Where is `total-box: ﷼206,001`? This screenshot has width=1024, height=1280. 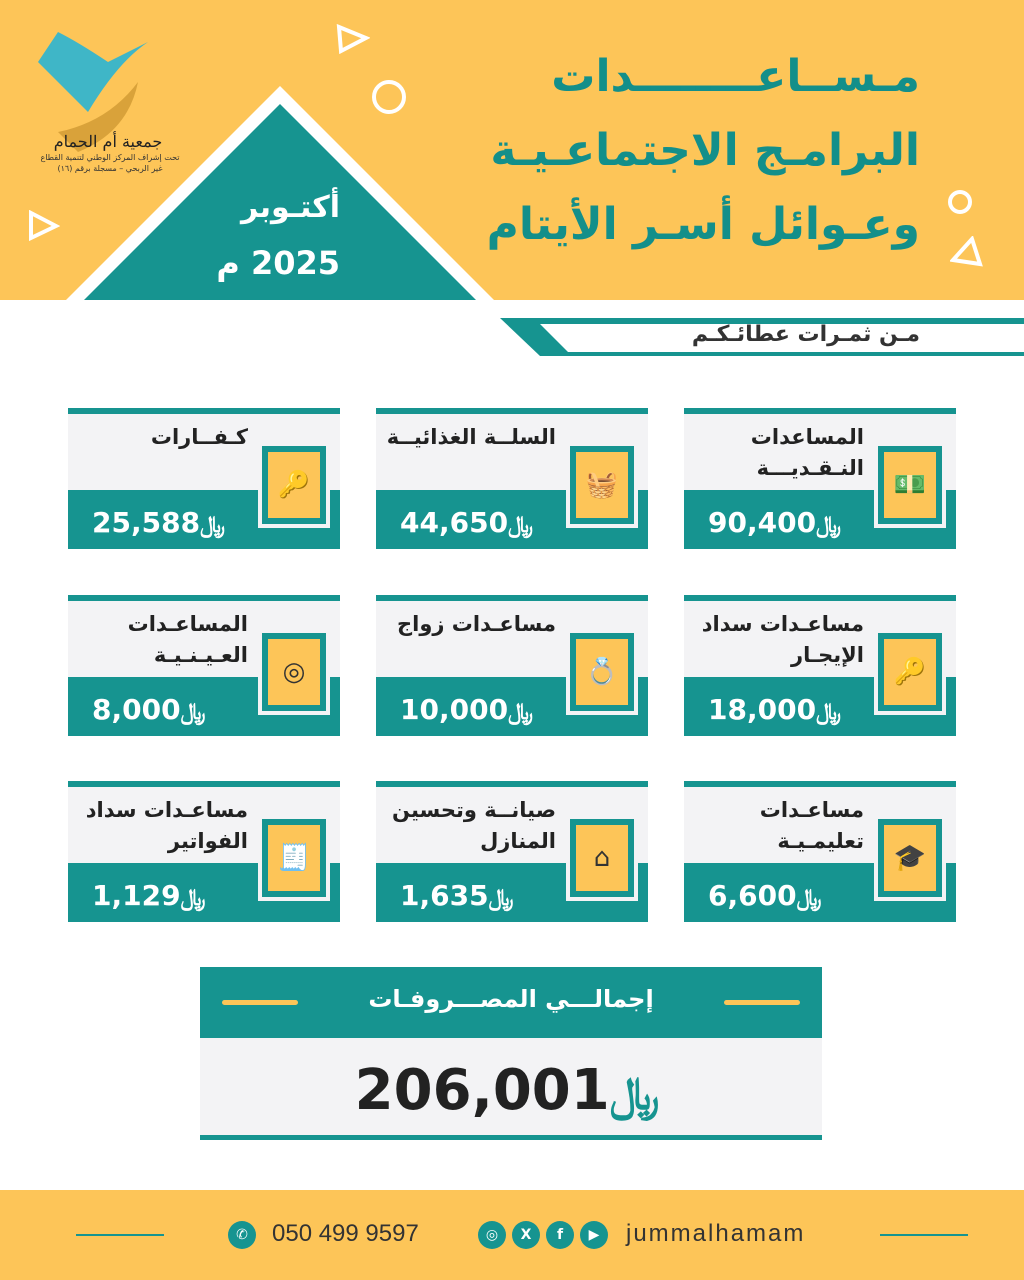 total-box: ﷼206,001 is located at coordinates (511, 1089).